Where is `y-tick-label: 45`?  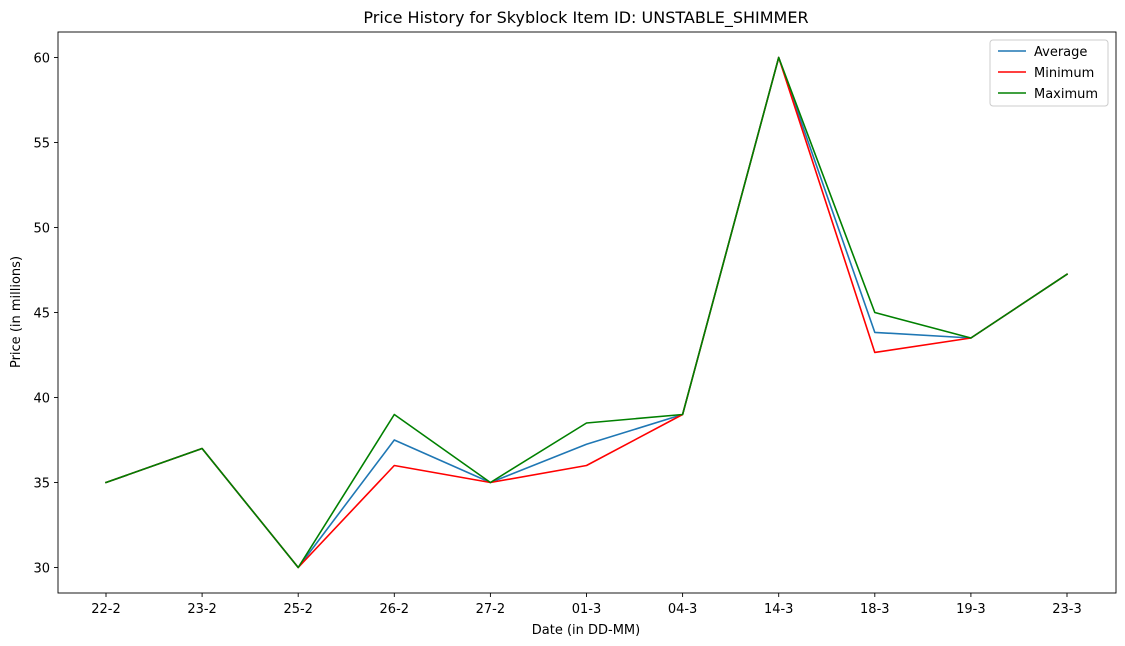 y-tick-label: 45 is located at coordinates (41, 314).